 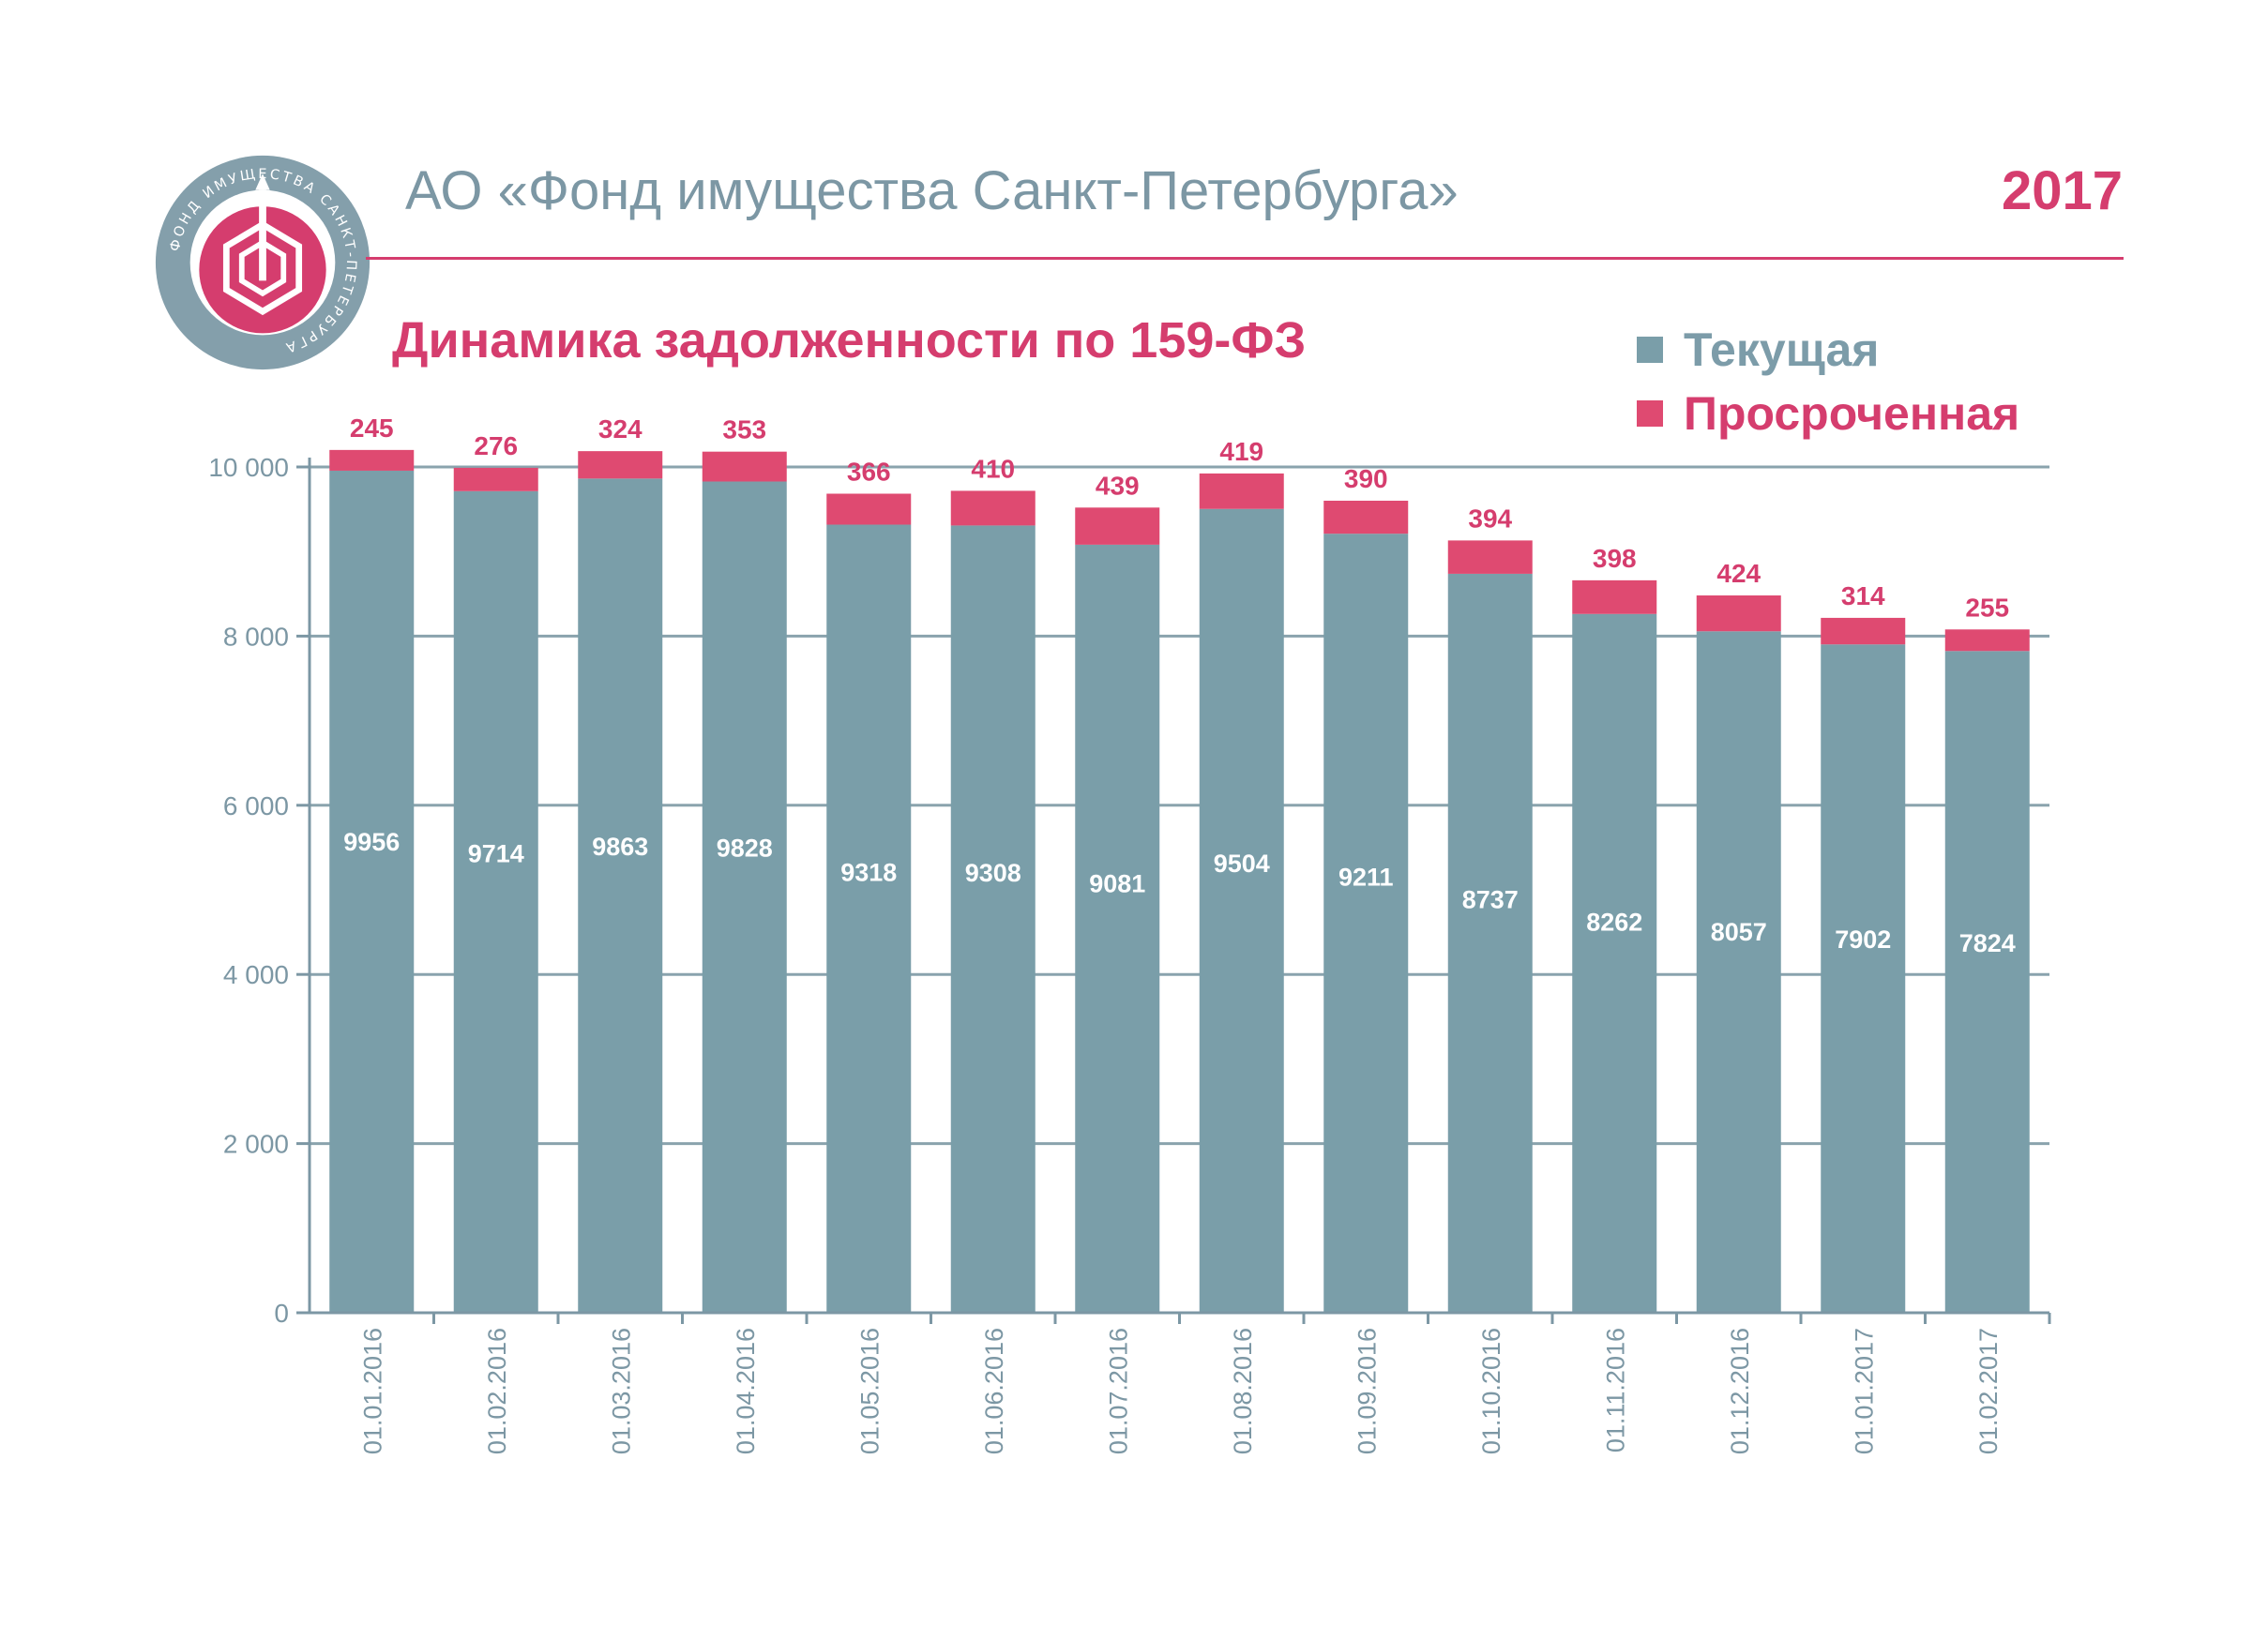 I want to click on y-tick-label: 6 000, so click(x=256, y=806).